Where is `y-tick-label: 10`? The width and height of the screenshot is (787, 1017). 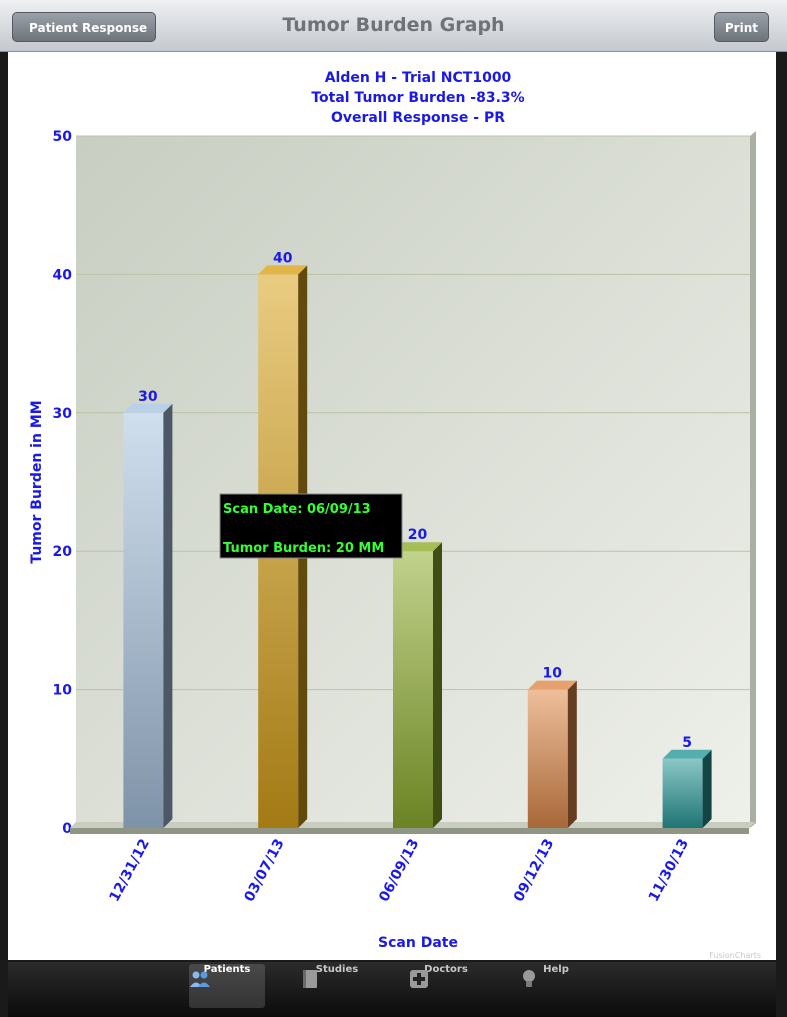 y-tick-label: 10 is located at coordinates (63, 691).